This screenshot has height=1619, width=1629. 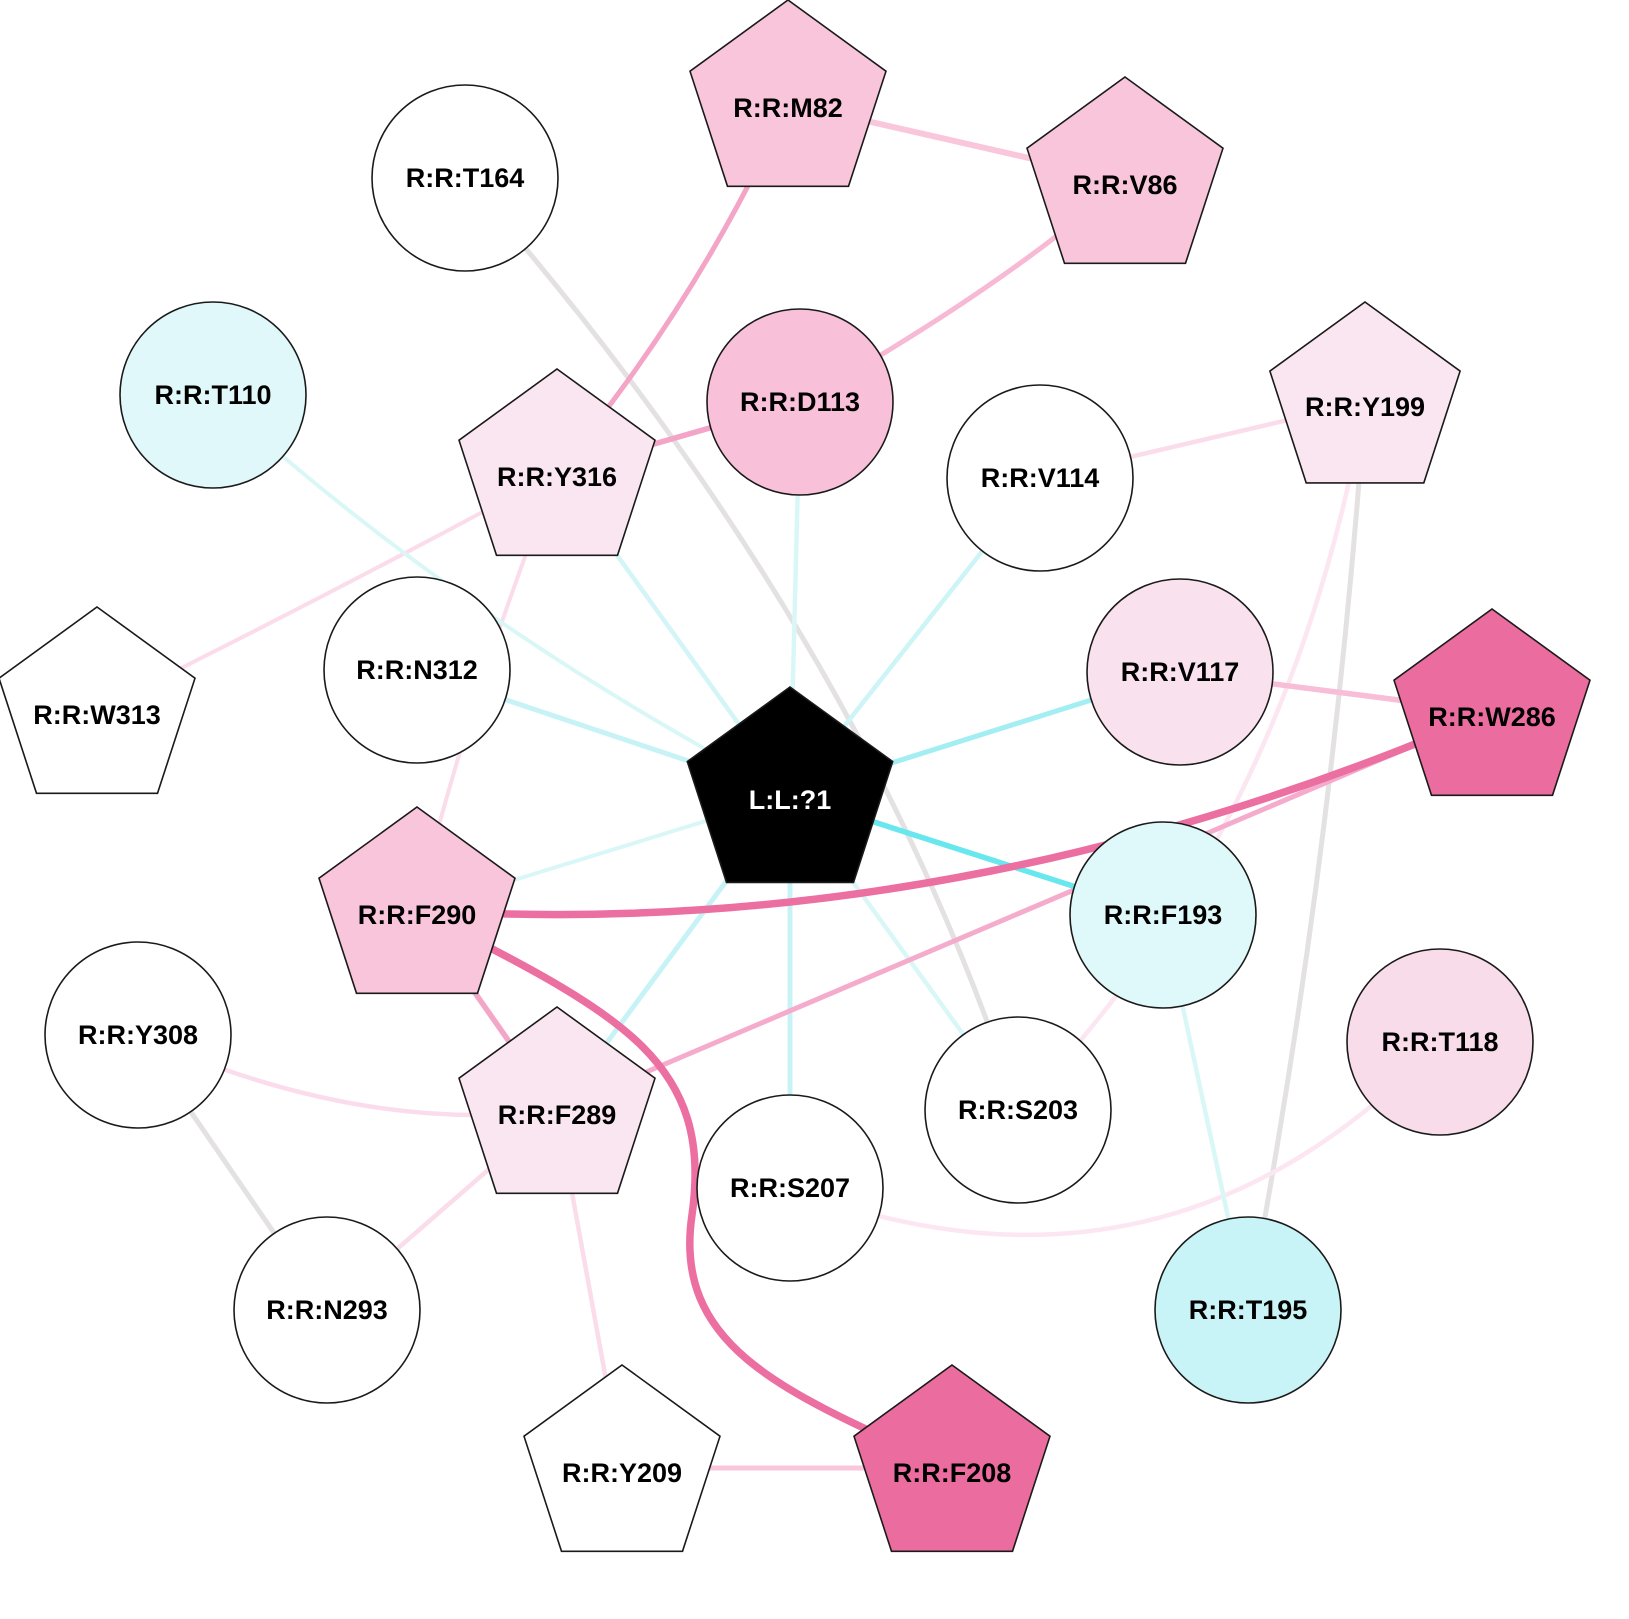 I want to click on node-R:R:W286: R:R:W286, so click(x=1492, y=702).